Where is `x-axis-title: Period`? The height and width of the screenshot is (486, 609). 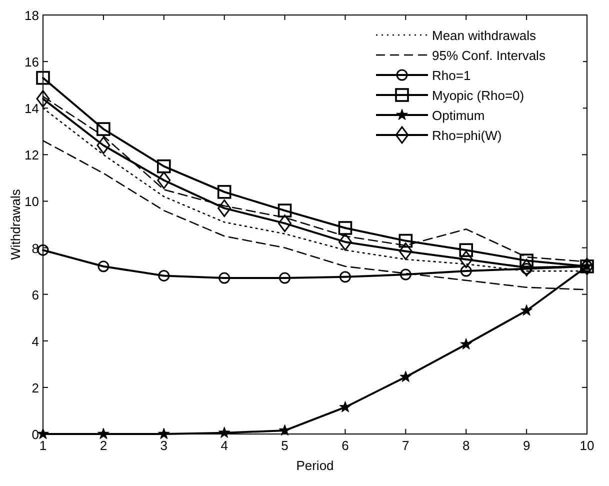 x-axis-title: Period is located at coordinates (315, 465).